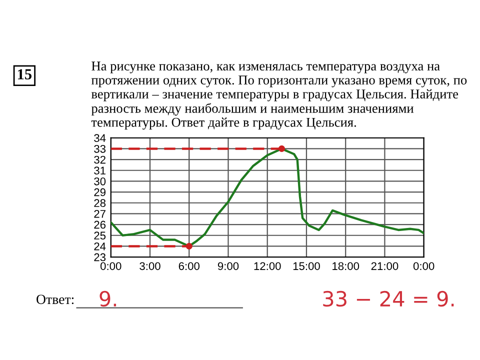 The image size is (480, 360). What do you see at coordinates (25, 74) in the screenshot?
I see `text: 15` at bounding box center [25, 74].